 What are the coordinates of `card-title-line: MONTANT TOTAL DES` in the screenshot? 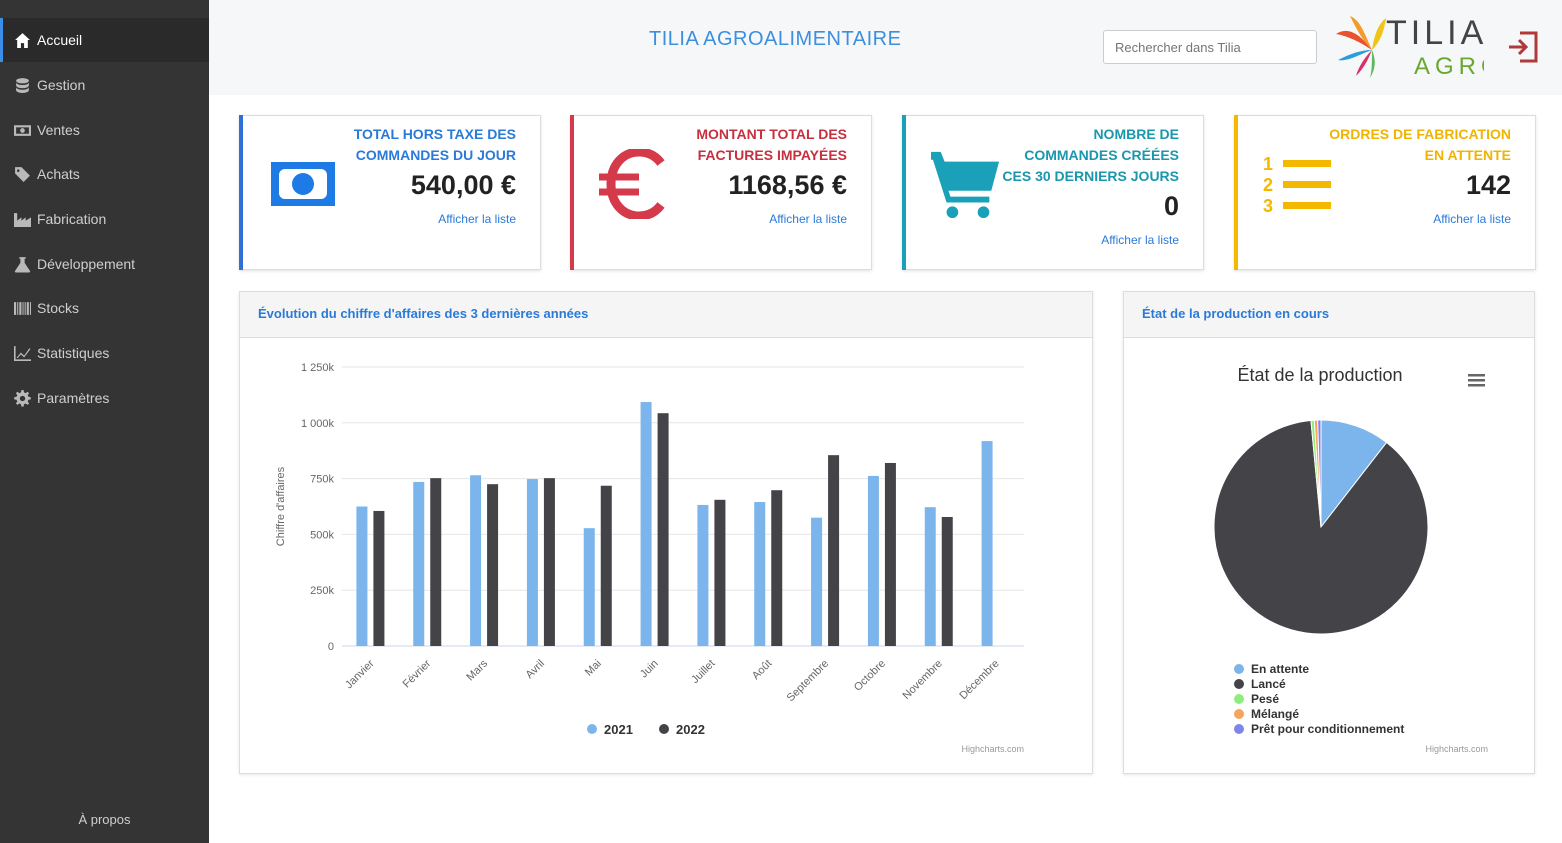 It's located at (771, 134).